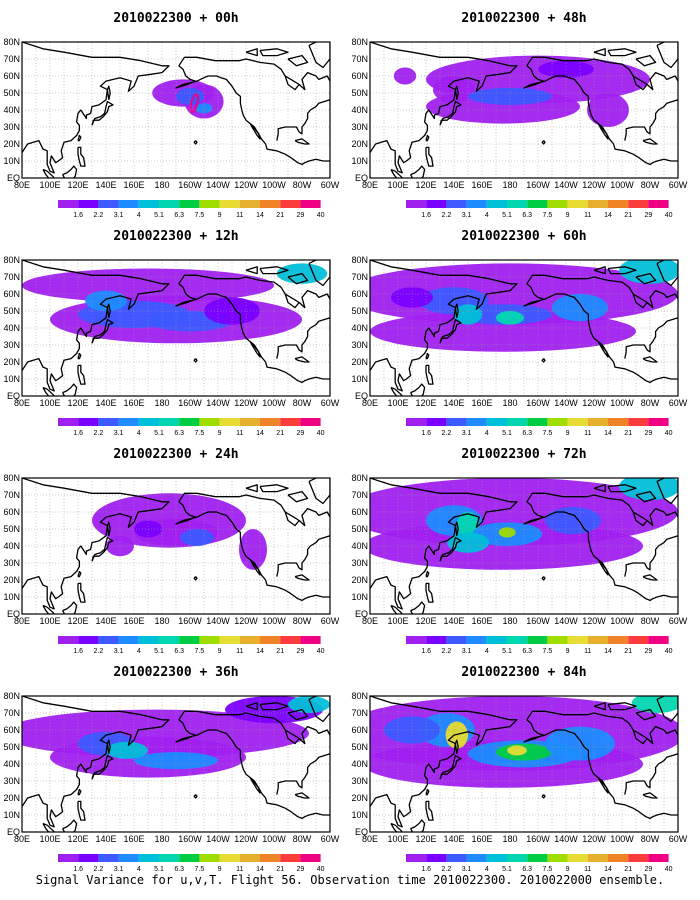  I want to click on panel-title: 2010022300 + 60h, so click(523, 236).